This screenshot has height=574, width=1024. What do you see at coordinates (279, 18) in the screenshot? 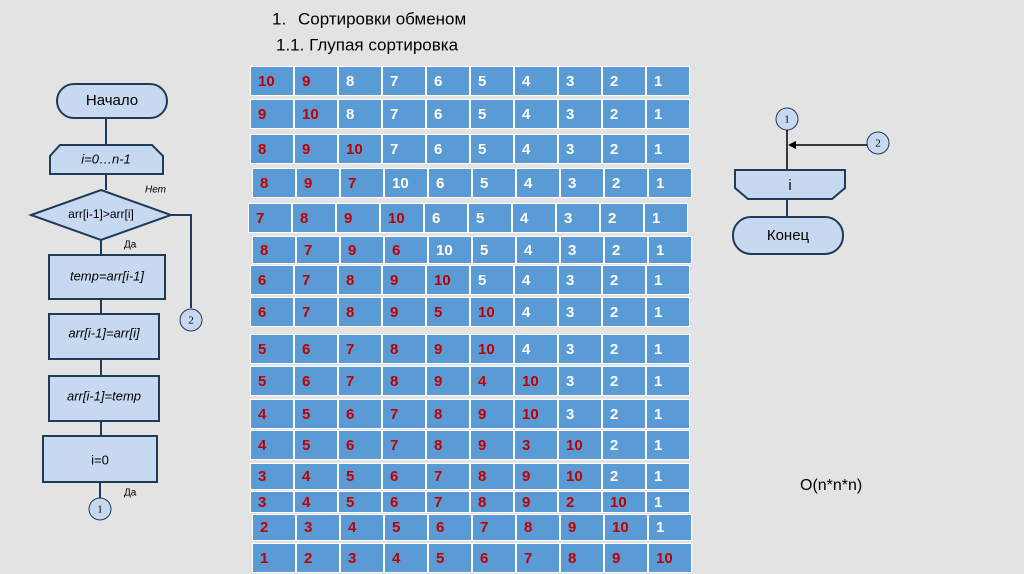
I see `heading-number: 1.` at bounding box center [279, 18].